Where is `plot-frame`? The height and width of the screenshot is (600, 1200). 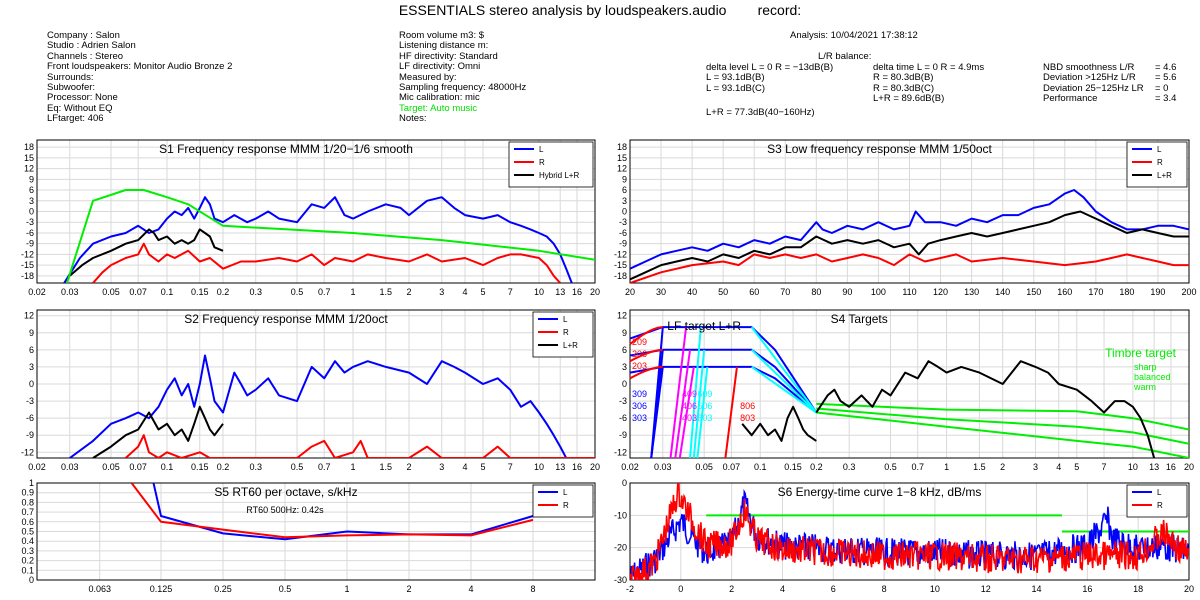 plot-frame is located at coordinates (316, 211).